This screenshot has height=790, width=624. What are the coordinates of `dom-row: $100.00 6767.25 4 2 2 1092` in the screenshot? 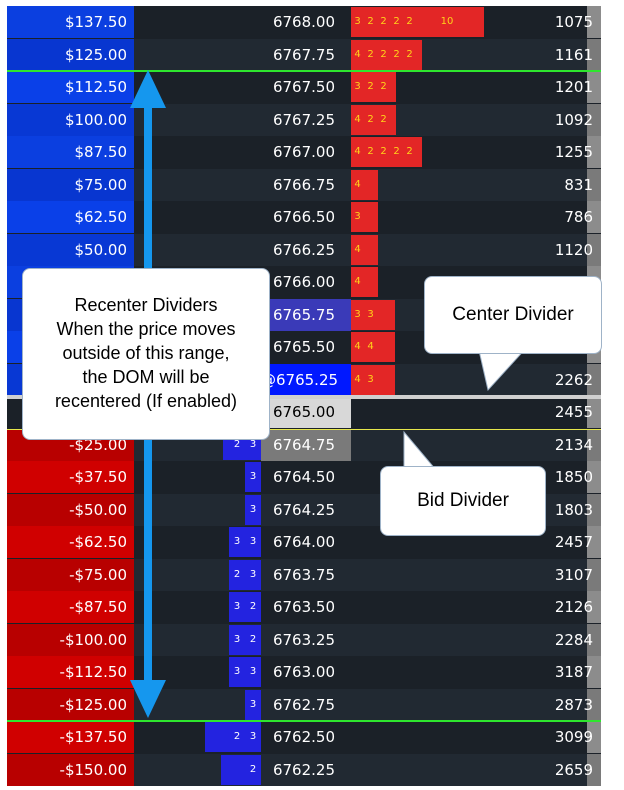 It's located at (304, 120).